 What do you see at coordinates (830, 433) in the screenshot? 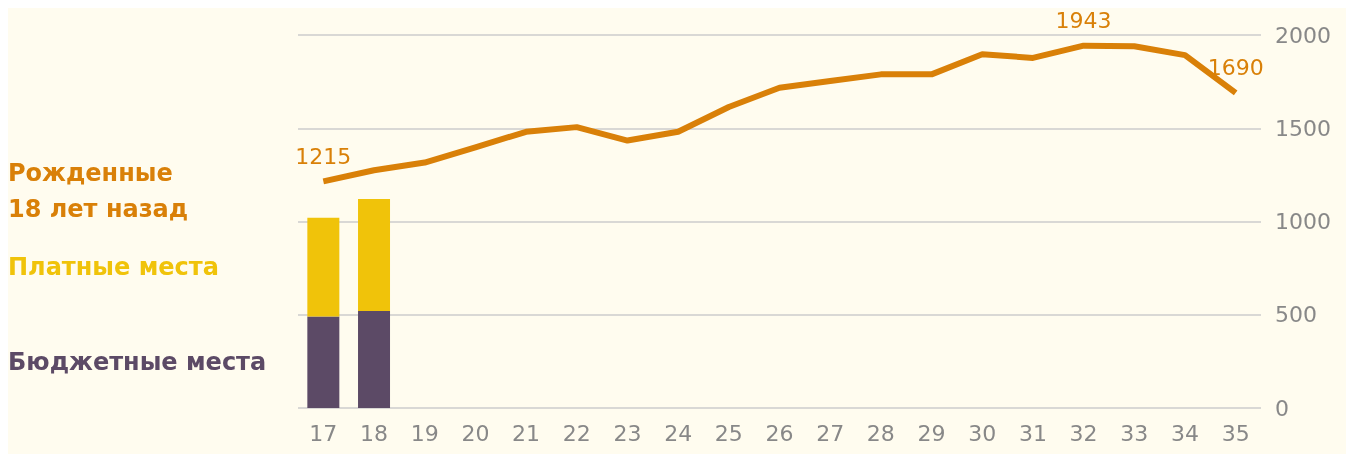
I see `x-tick-label: 27` at bounding box center [830, 433].